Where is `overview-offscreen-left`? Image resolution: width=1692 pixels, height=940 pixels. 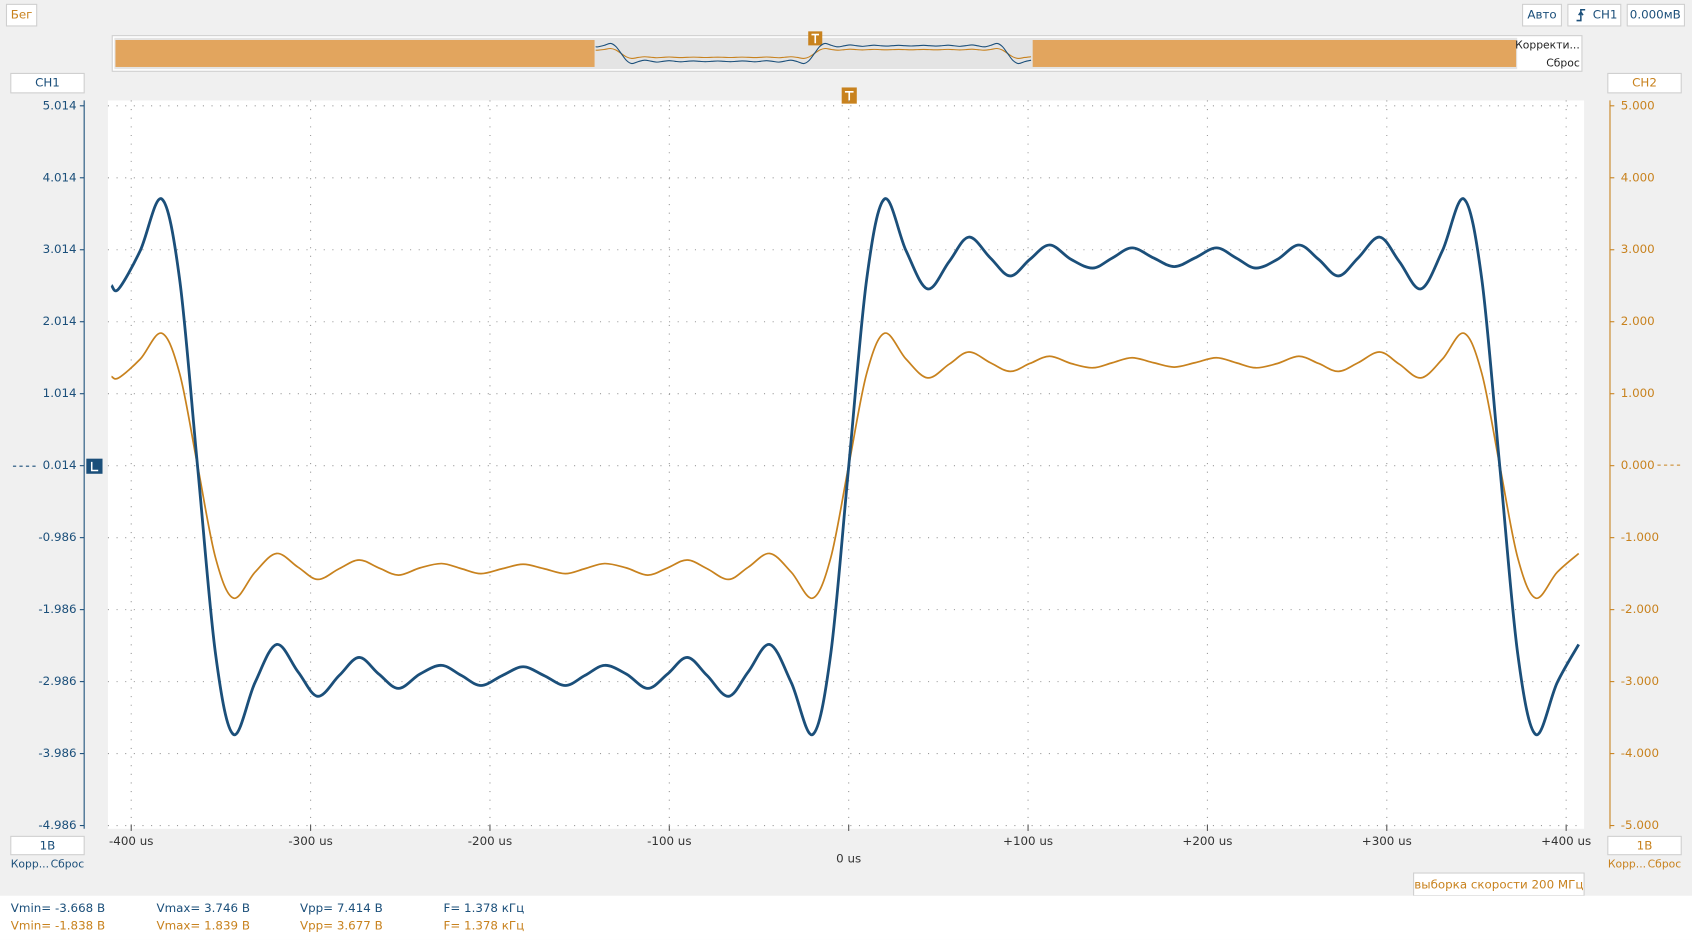
overview-offscreen-left is located at coordinates (355, 53).